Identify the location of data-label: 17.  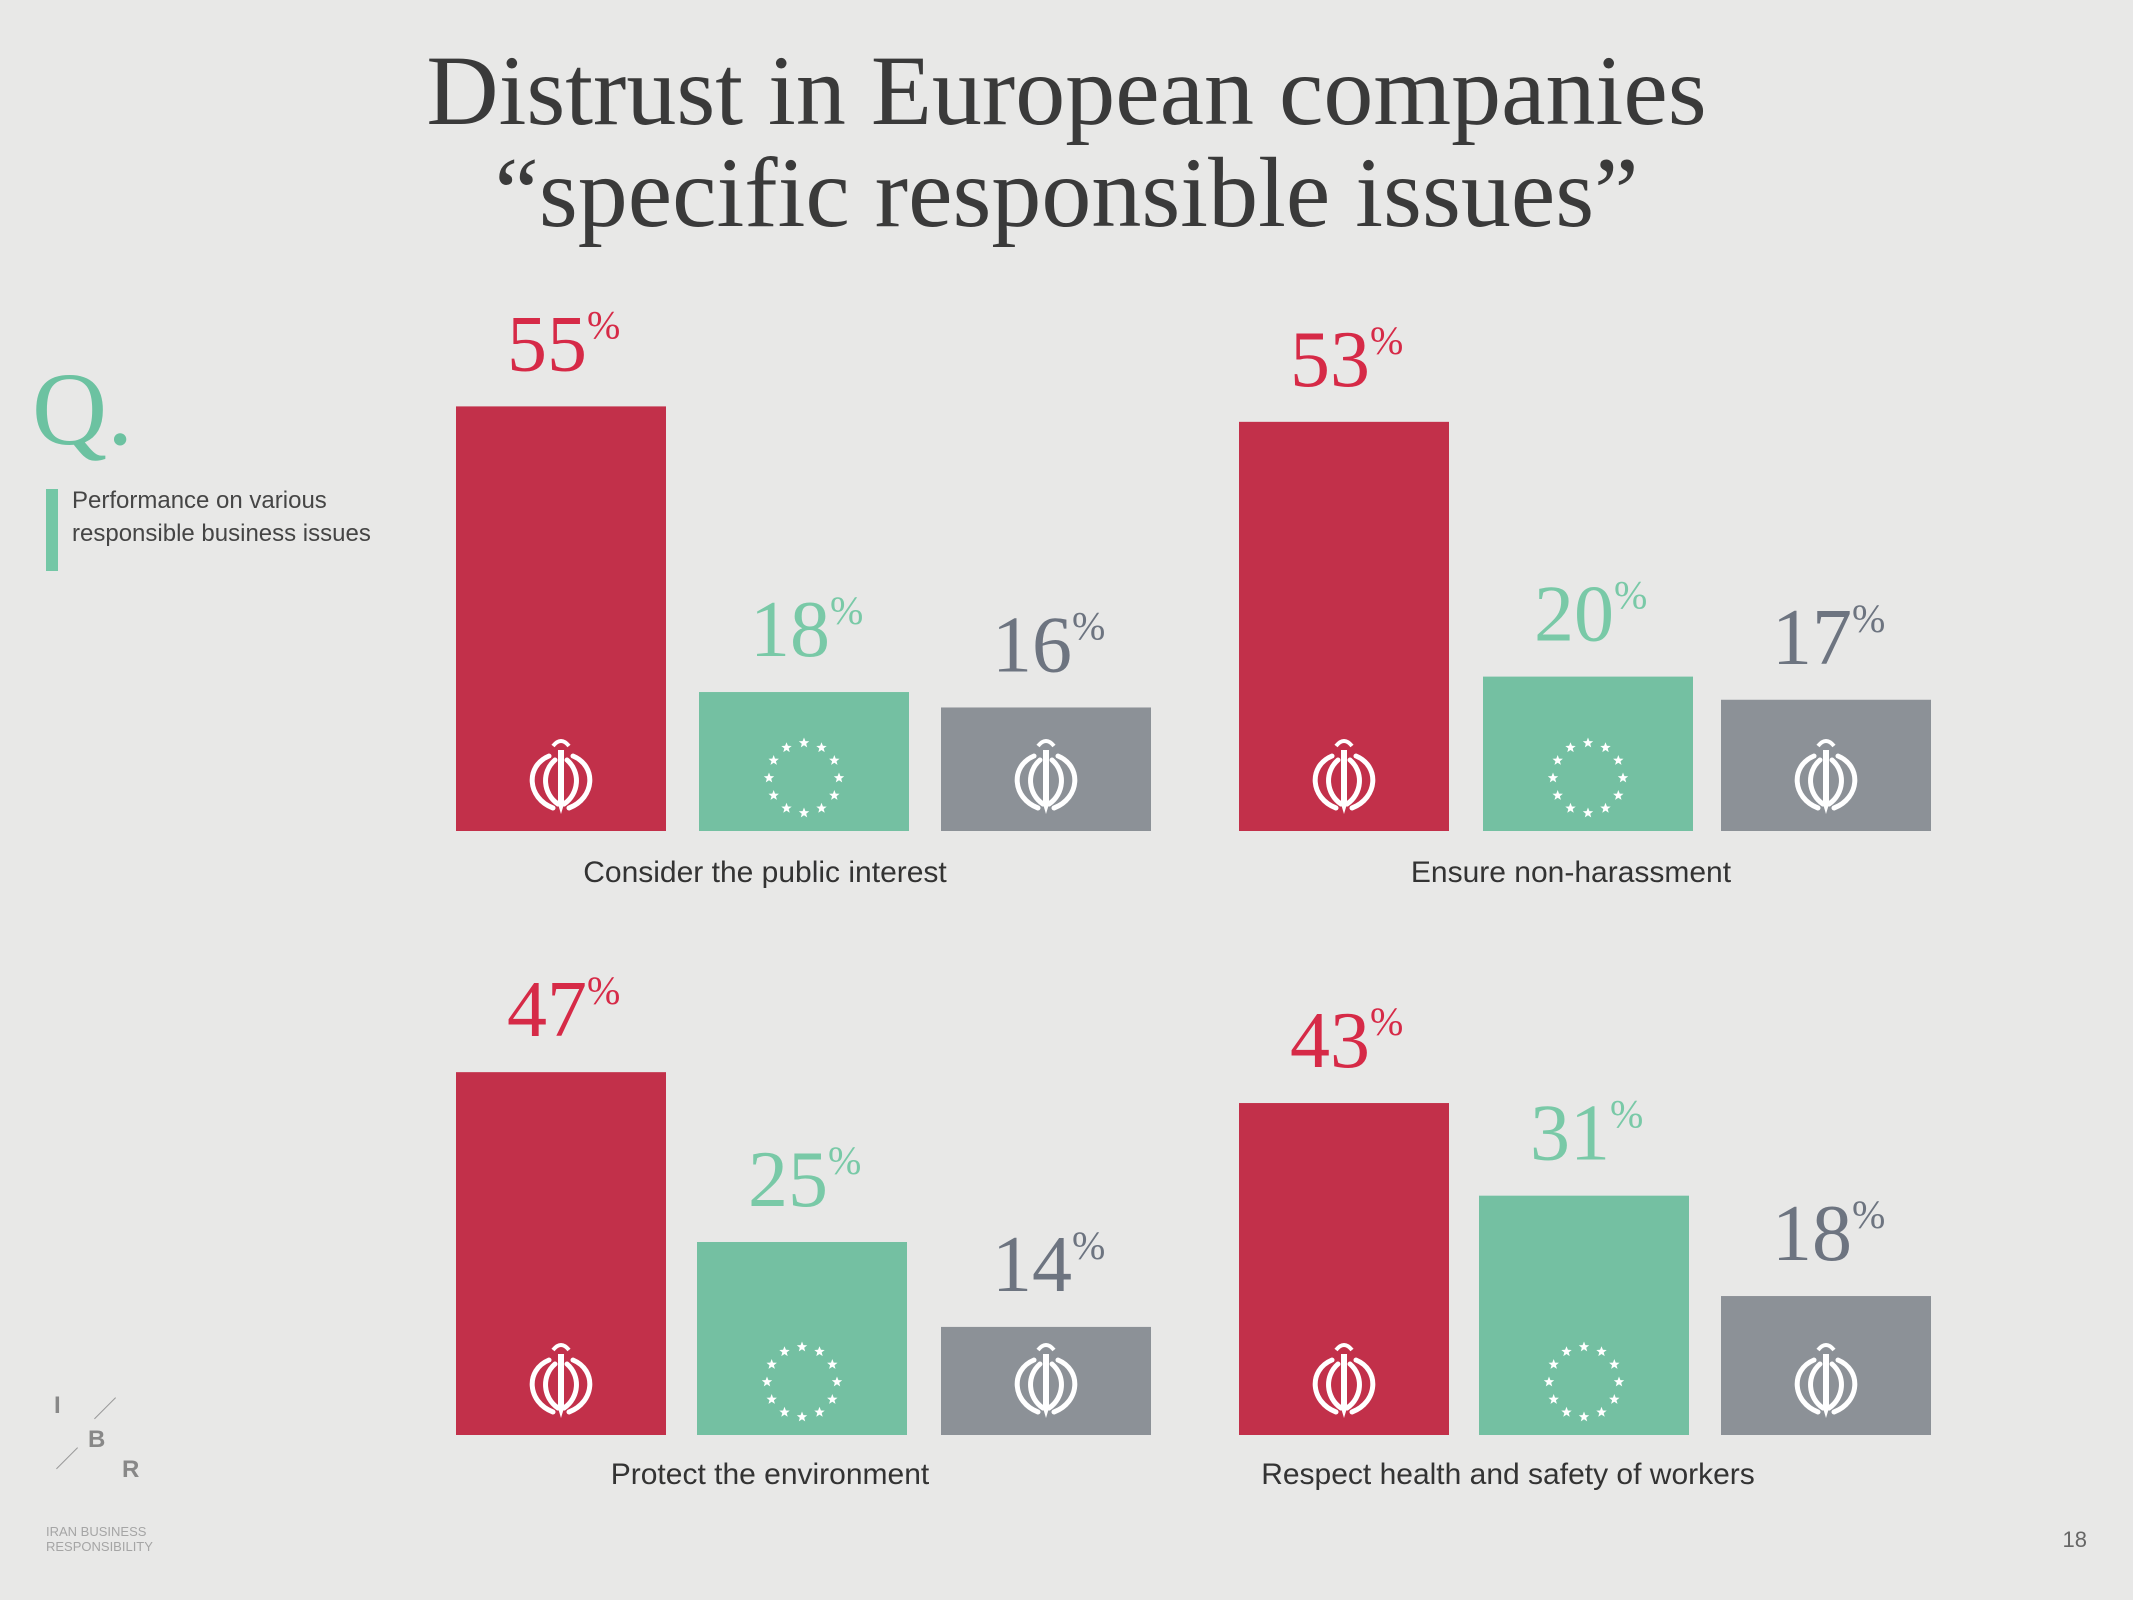
(1812, 638).